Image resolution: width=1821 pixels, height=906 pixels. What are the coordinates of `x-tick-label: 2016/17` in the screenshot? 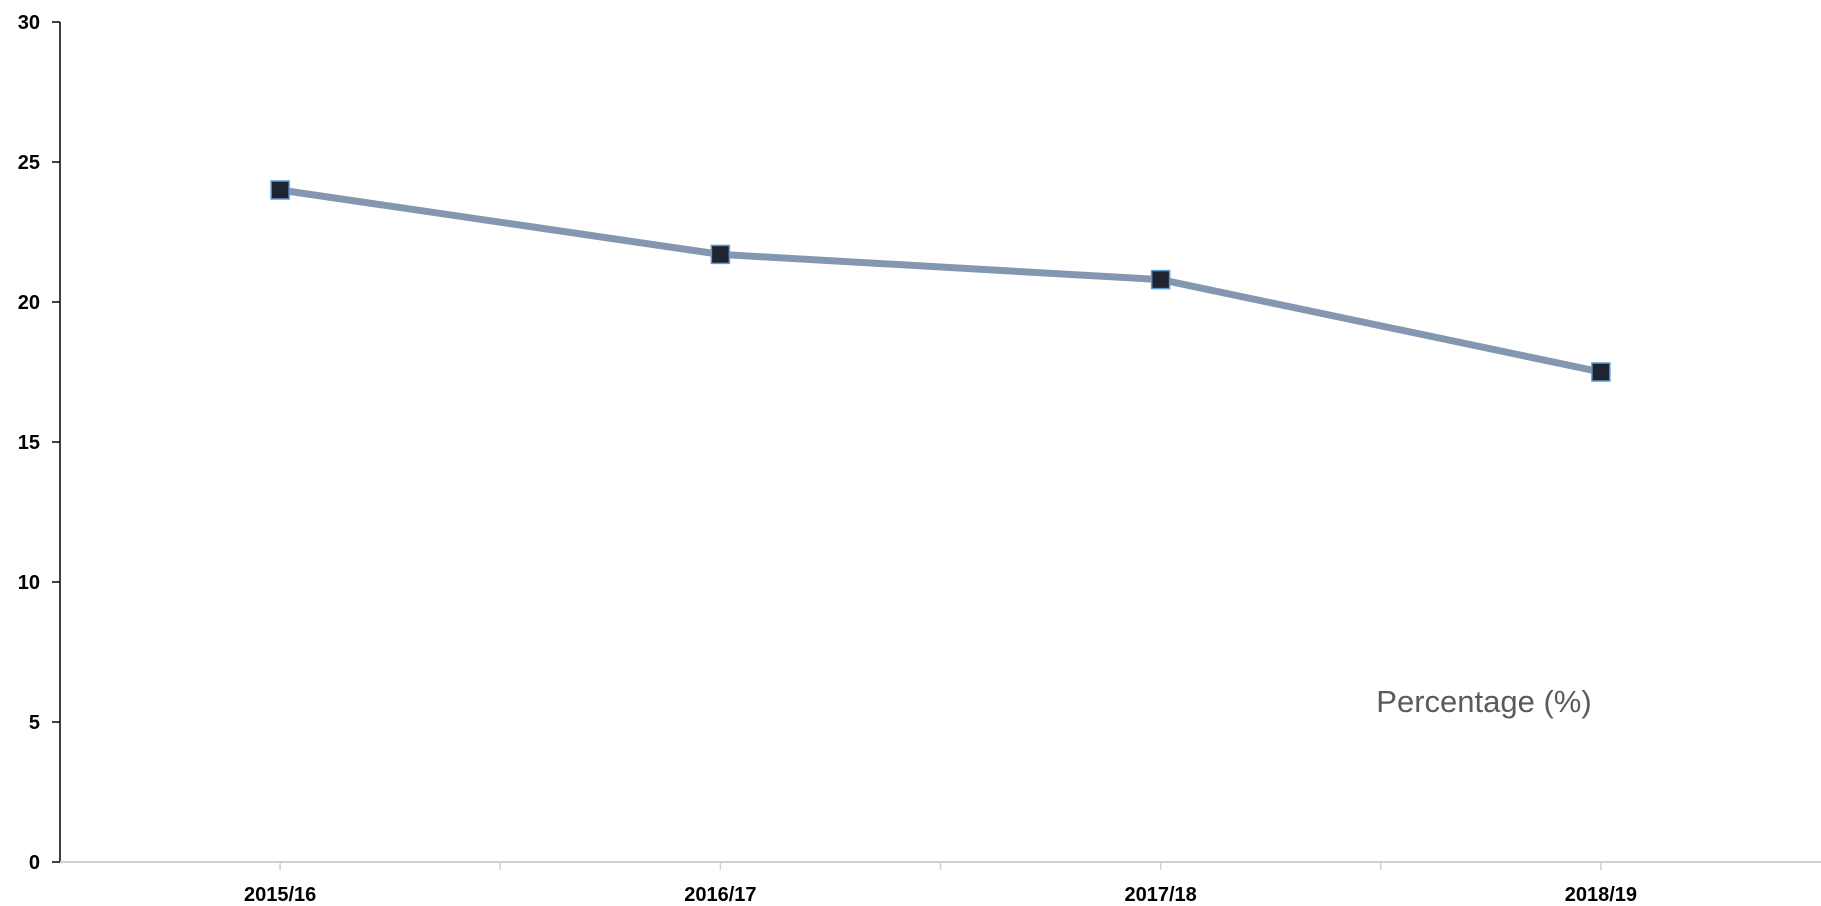 It's located at (720, 895).